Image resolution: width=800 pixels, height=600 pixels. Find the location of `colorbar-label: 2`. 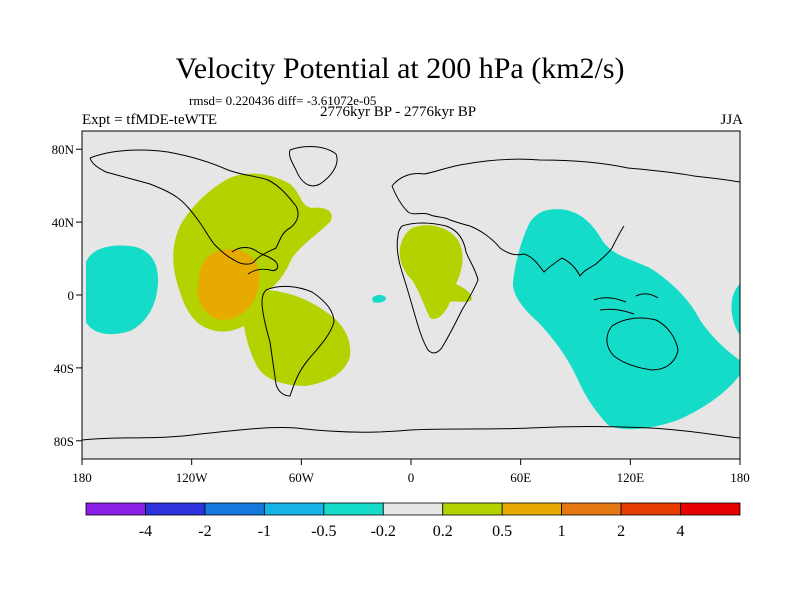

colorbar-label: 2 is located at coordinates (621, 531).